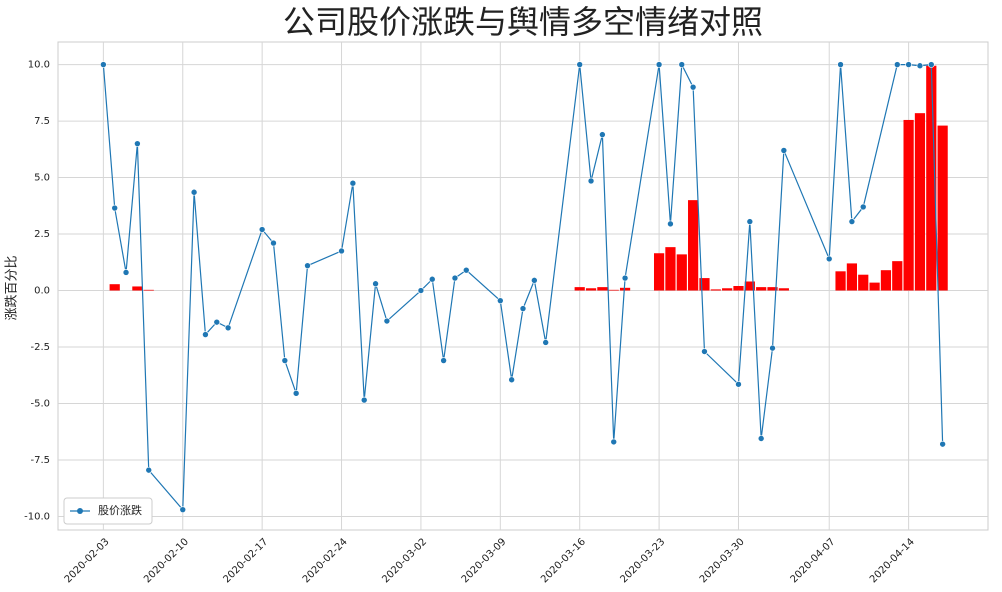 Image resolution: width=1002 pixels, height=592 pixels. I want to click on y-tick-label: -5.0, so click(40, 403).